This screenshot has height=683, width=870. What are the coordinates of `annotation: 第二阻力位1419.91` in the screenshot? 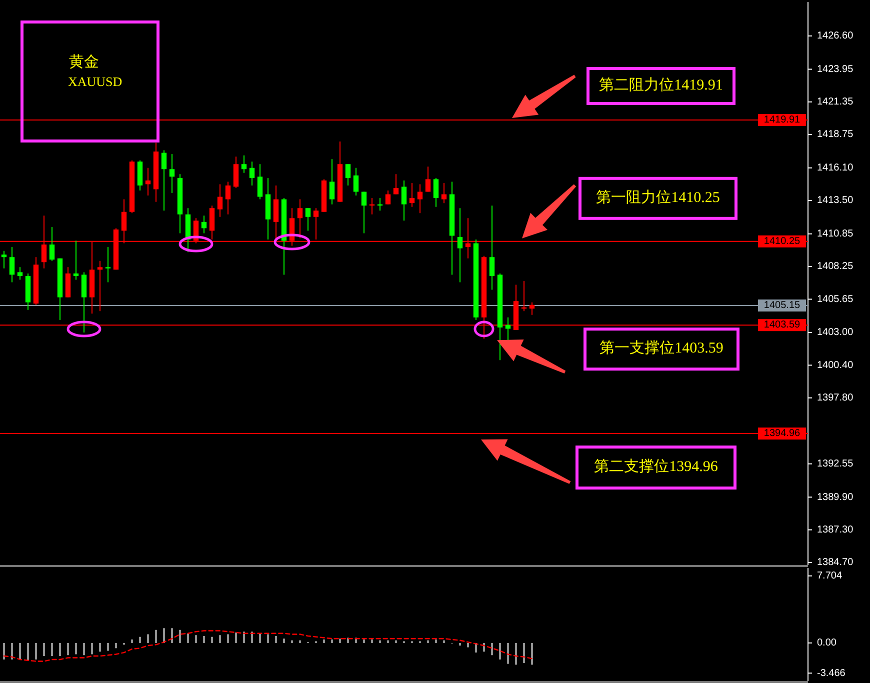 It's located at (661, 85).